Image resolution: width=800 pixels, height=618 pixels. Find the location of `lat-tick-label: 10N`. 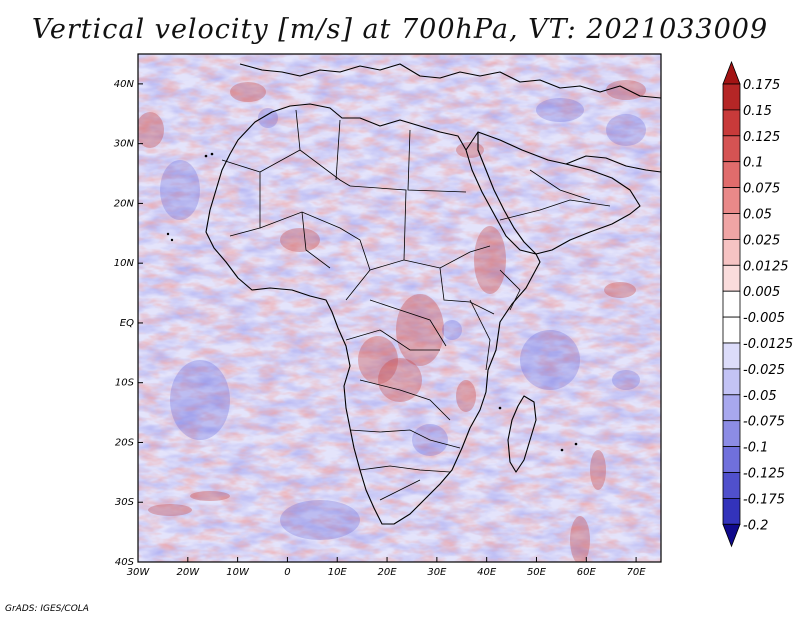

lat-tick-label: 10N is located at coordinates (124, 263).